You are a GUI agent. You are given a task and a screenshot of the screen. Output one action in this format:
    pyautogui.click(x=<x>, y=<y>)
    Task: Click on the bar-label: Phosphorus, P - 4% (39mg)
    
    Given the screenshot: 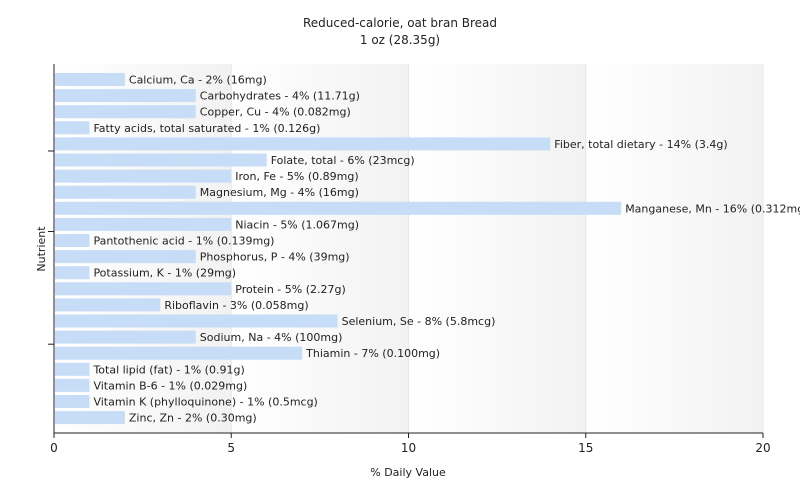 What is the action you would take?
    pyautogui.click(x=275, y=257)
    